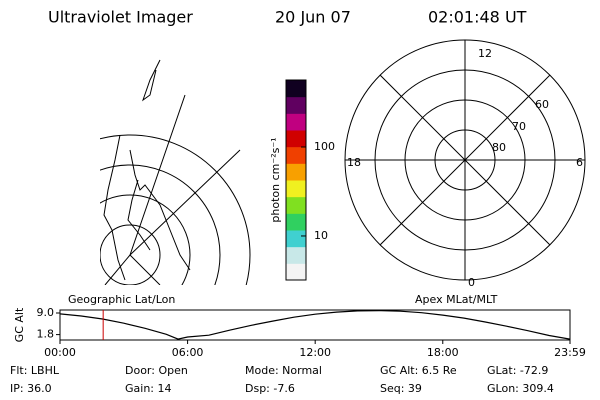  I want to click on colorbar-label: photon cm⁻²s⁻¹, so click(275, 179).